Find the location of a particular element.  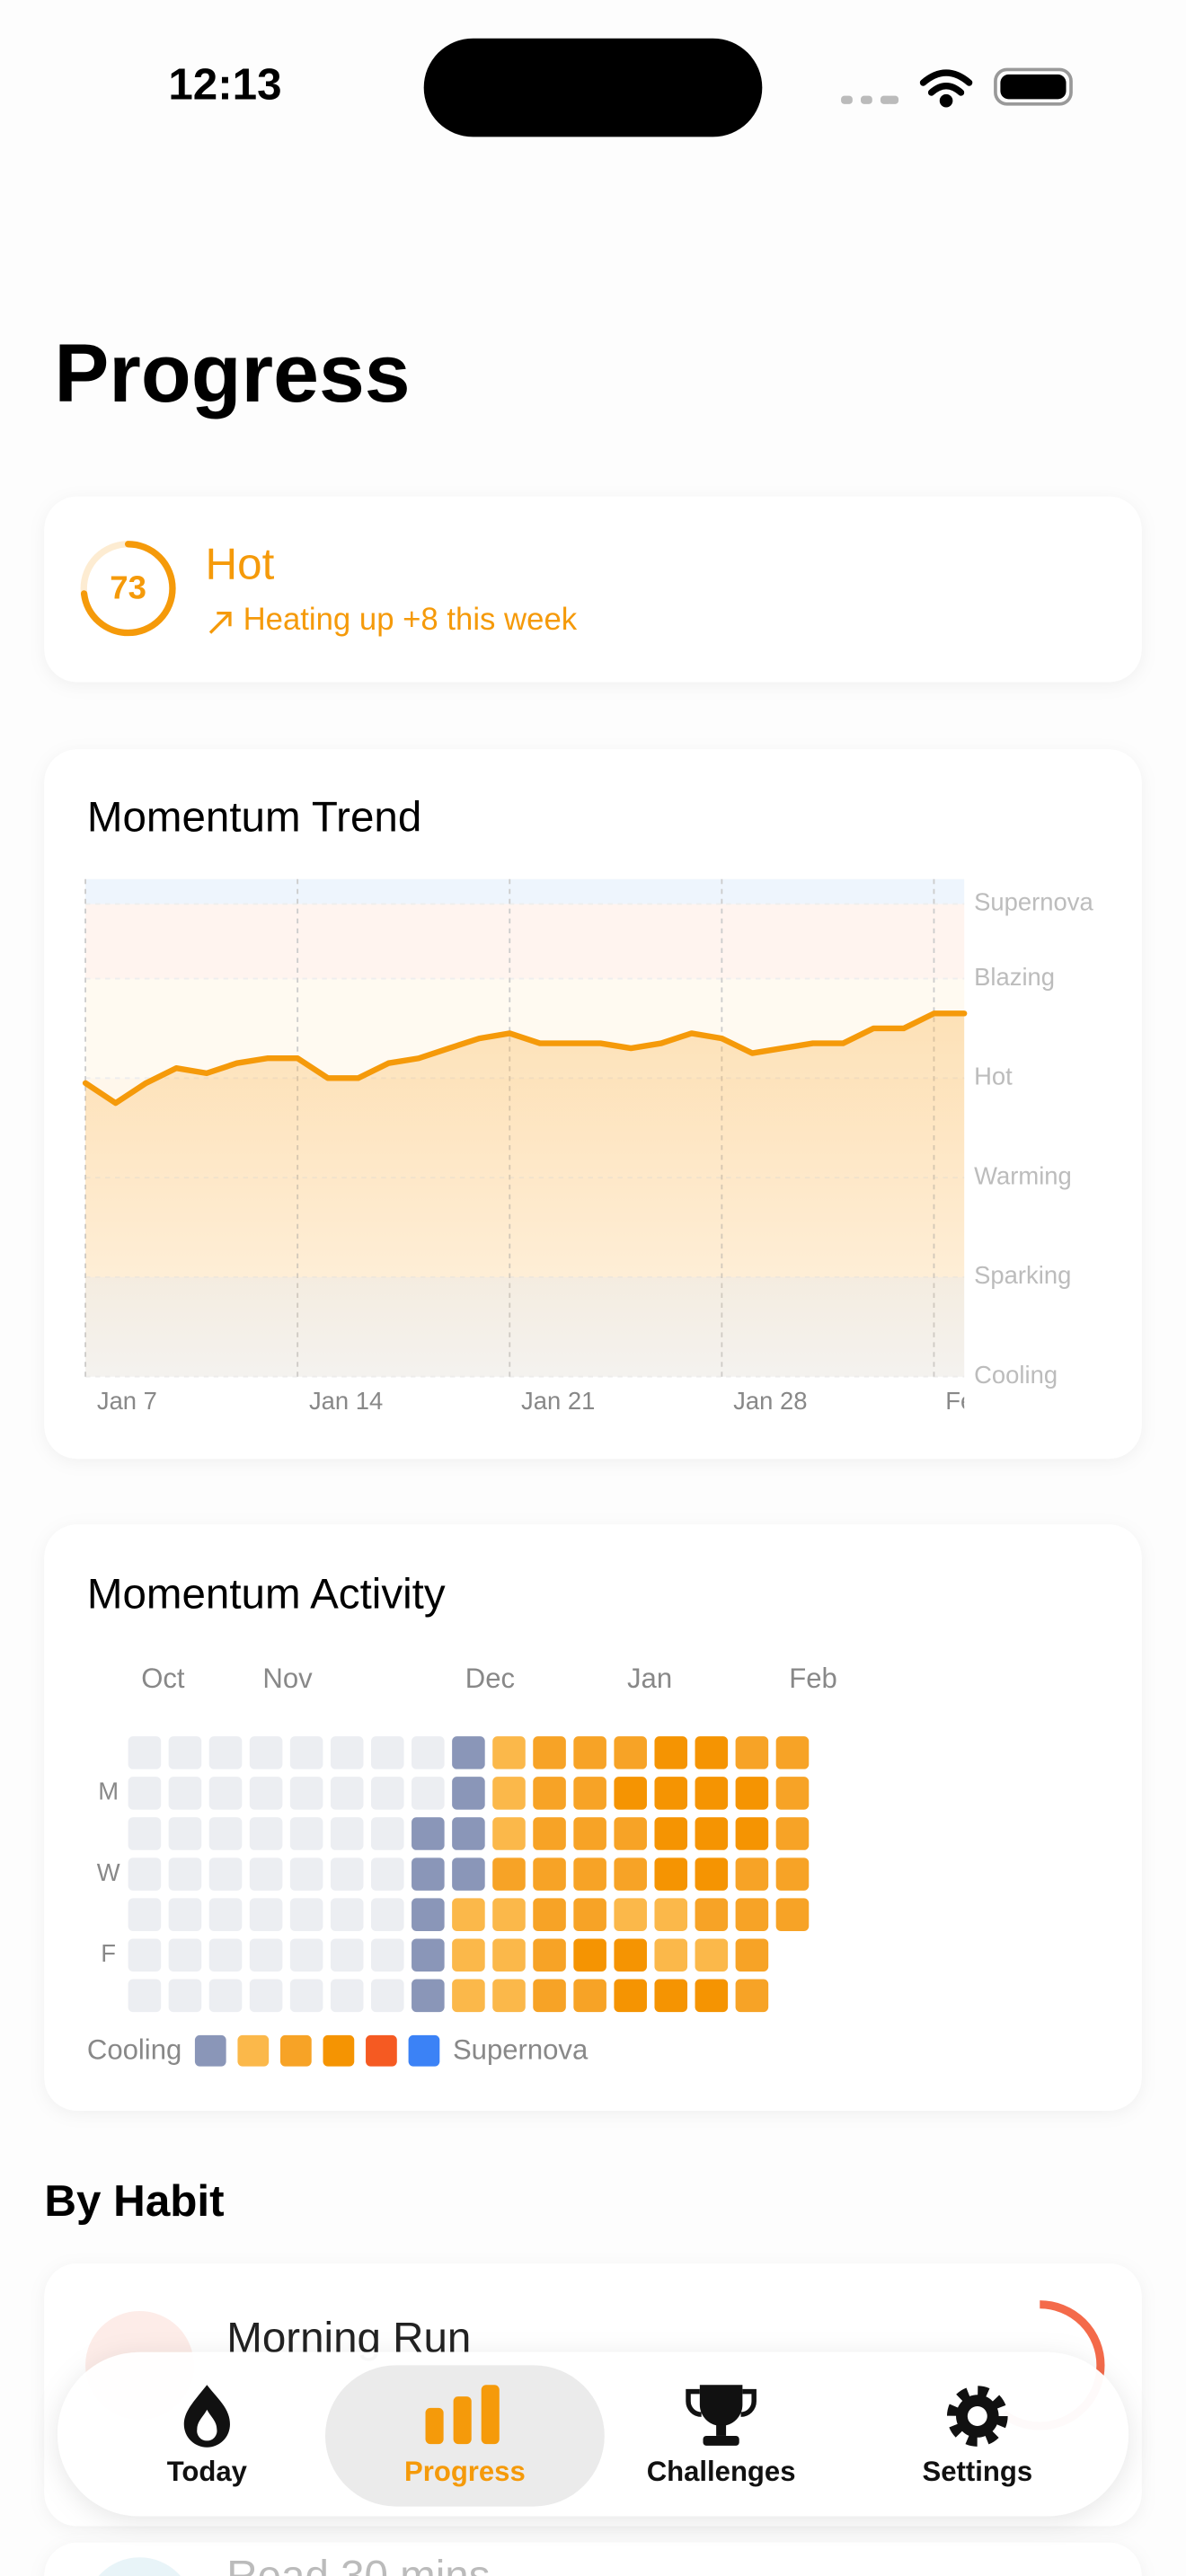

habit-name: Read 30 mins is located at coordinates (358, 2564).